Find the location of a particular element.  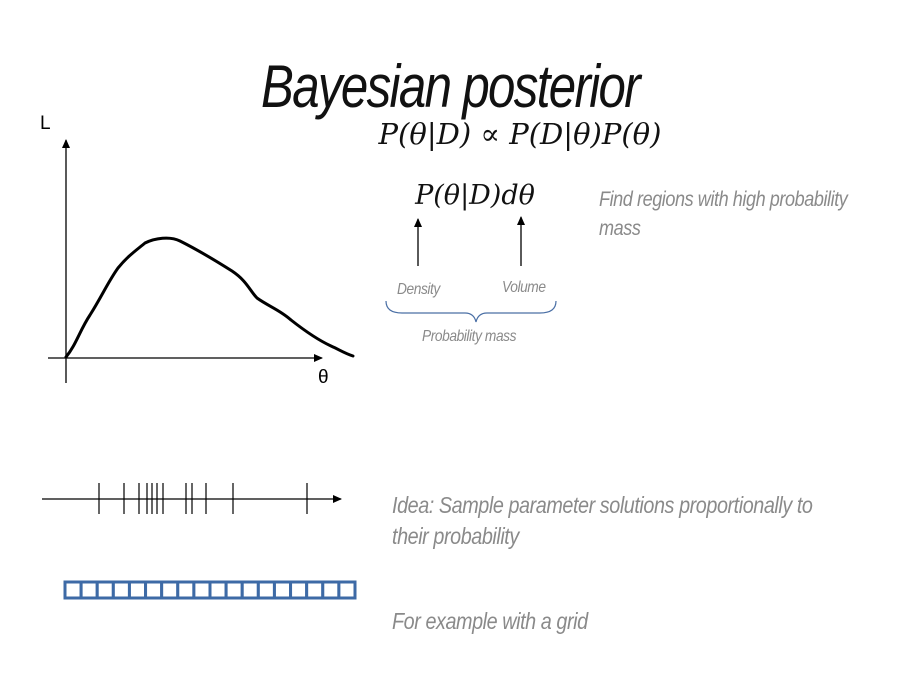

y-axis-label: L is located at coordinates (45, 123).